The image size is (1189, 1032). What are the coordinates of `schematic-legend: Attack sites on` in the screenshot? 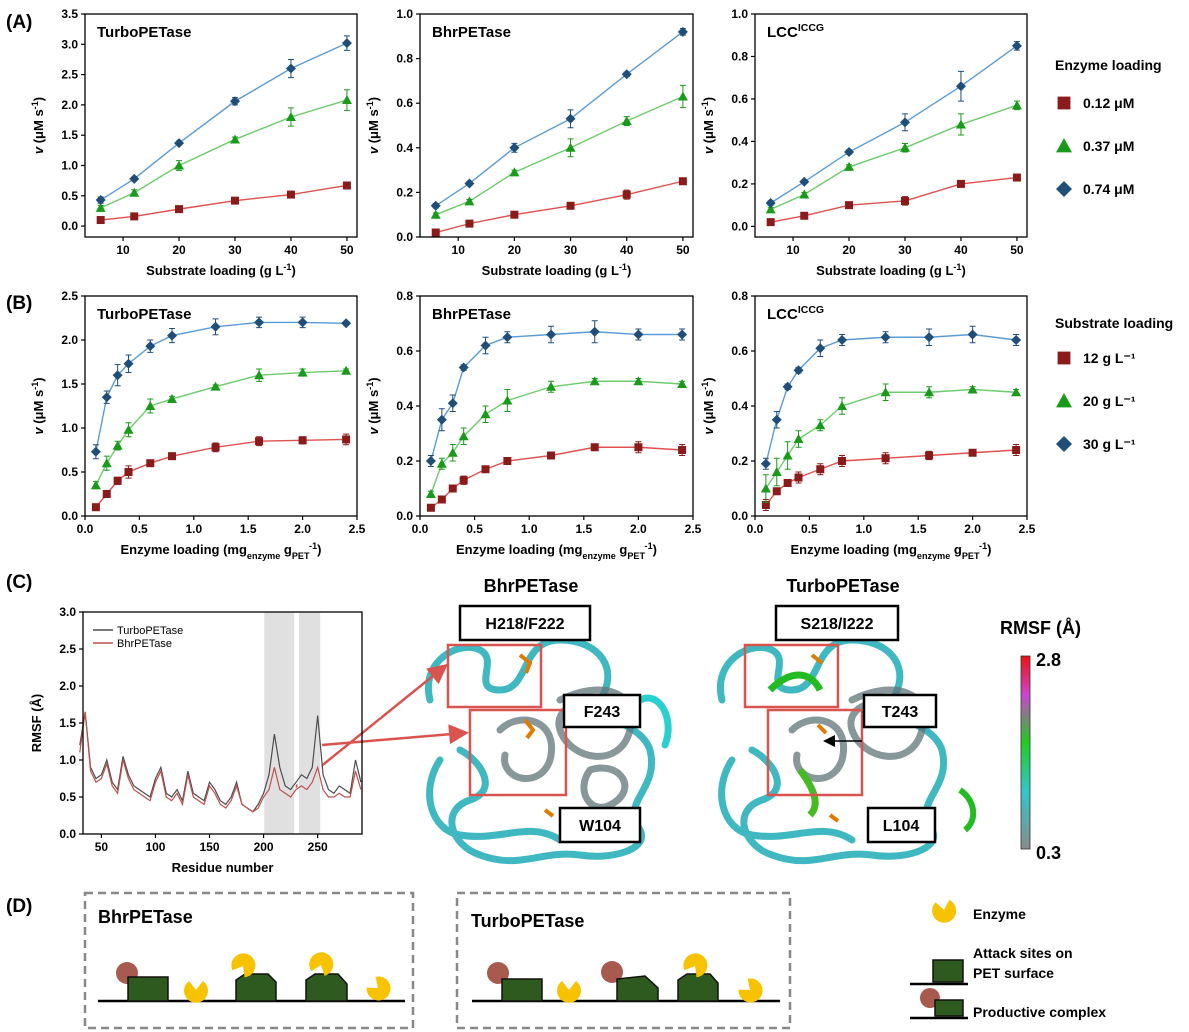 It's located at (1023, 953).